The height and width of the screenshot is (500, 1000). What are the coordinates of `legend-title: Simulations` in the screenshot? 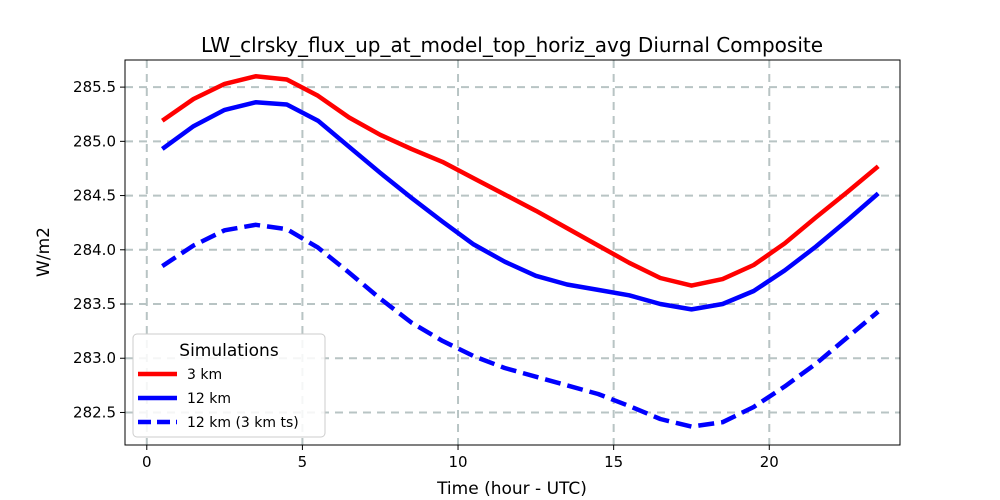 It's located at (229, 351).